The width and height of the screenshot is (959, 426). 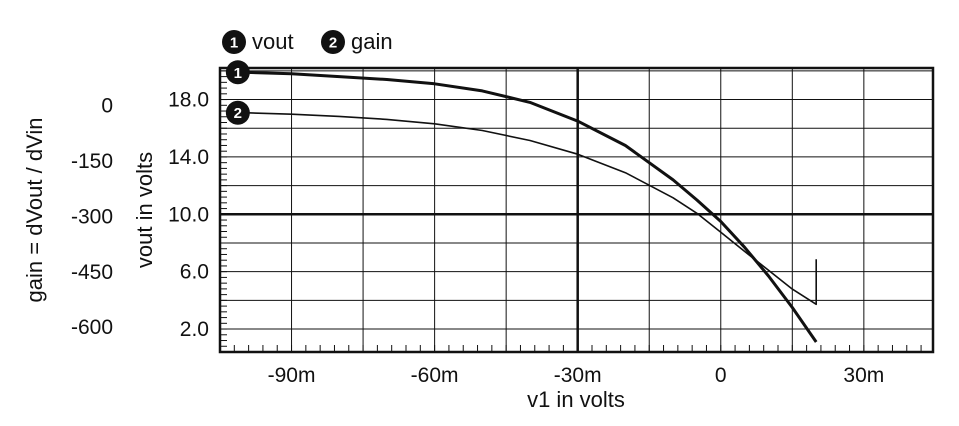 What do you see at coordinates (92, 327) in the screenshot?
I see `y2-tick-label: -600` at bounding box center [92, 327].